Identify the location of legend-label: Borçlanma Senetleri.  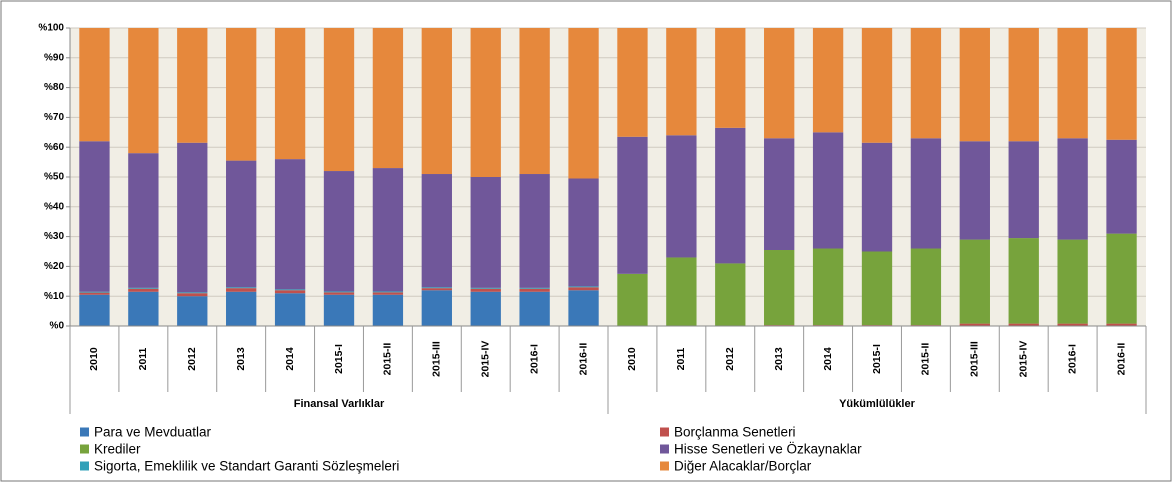
(735, 432).